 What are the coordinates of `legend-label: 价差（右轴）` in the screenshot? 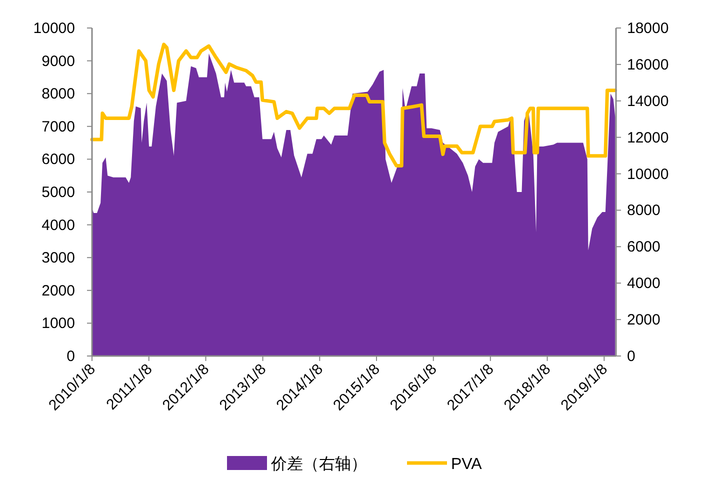 It's located at (318, 464).